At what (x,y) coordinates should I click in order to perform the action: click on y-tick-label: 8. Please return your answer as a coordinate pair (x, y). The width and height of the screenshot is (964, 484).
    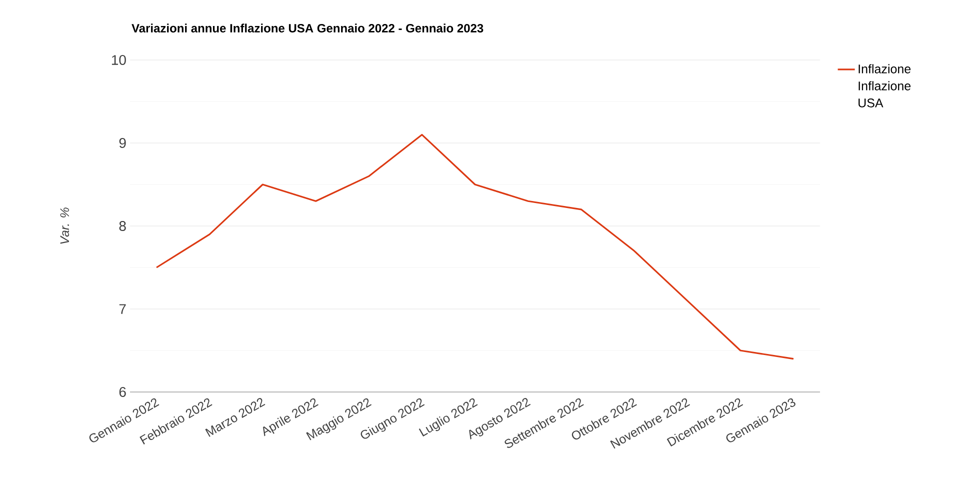
    Looking at the image, I should click on (122, 226).